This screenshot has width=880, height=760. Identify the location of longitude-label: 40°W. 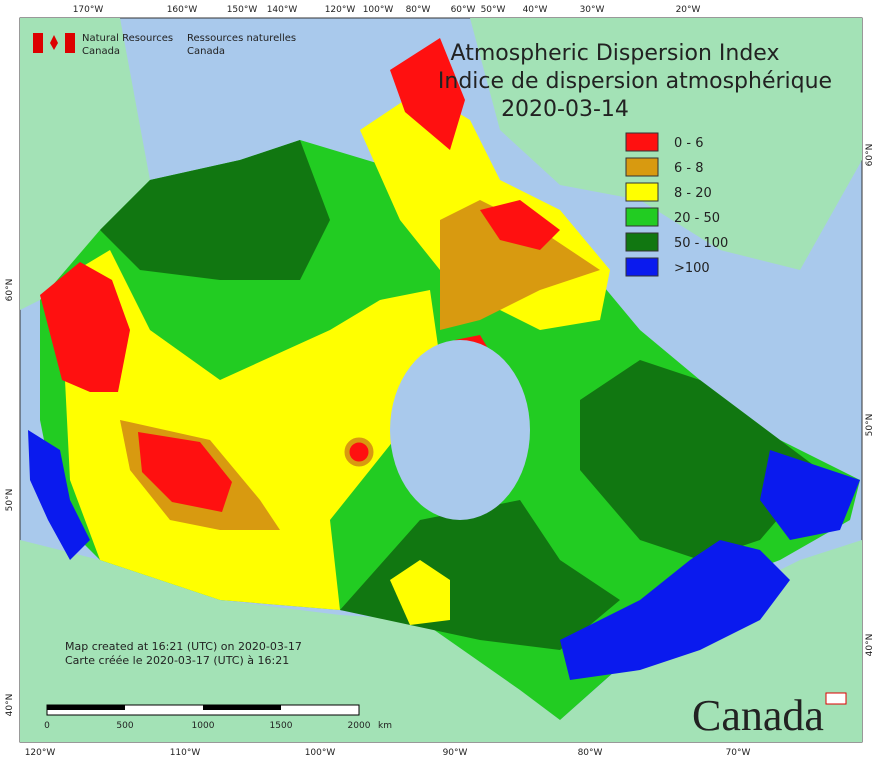
(535, 10).